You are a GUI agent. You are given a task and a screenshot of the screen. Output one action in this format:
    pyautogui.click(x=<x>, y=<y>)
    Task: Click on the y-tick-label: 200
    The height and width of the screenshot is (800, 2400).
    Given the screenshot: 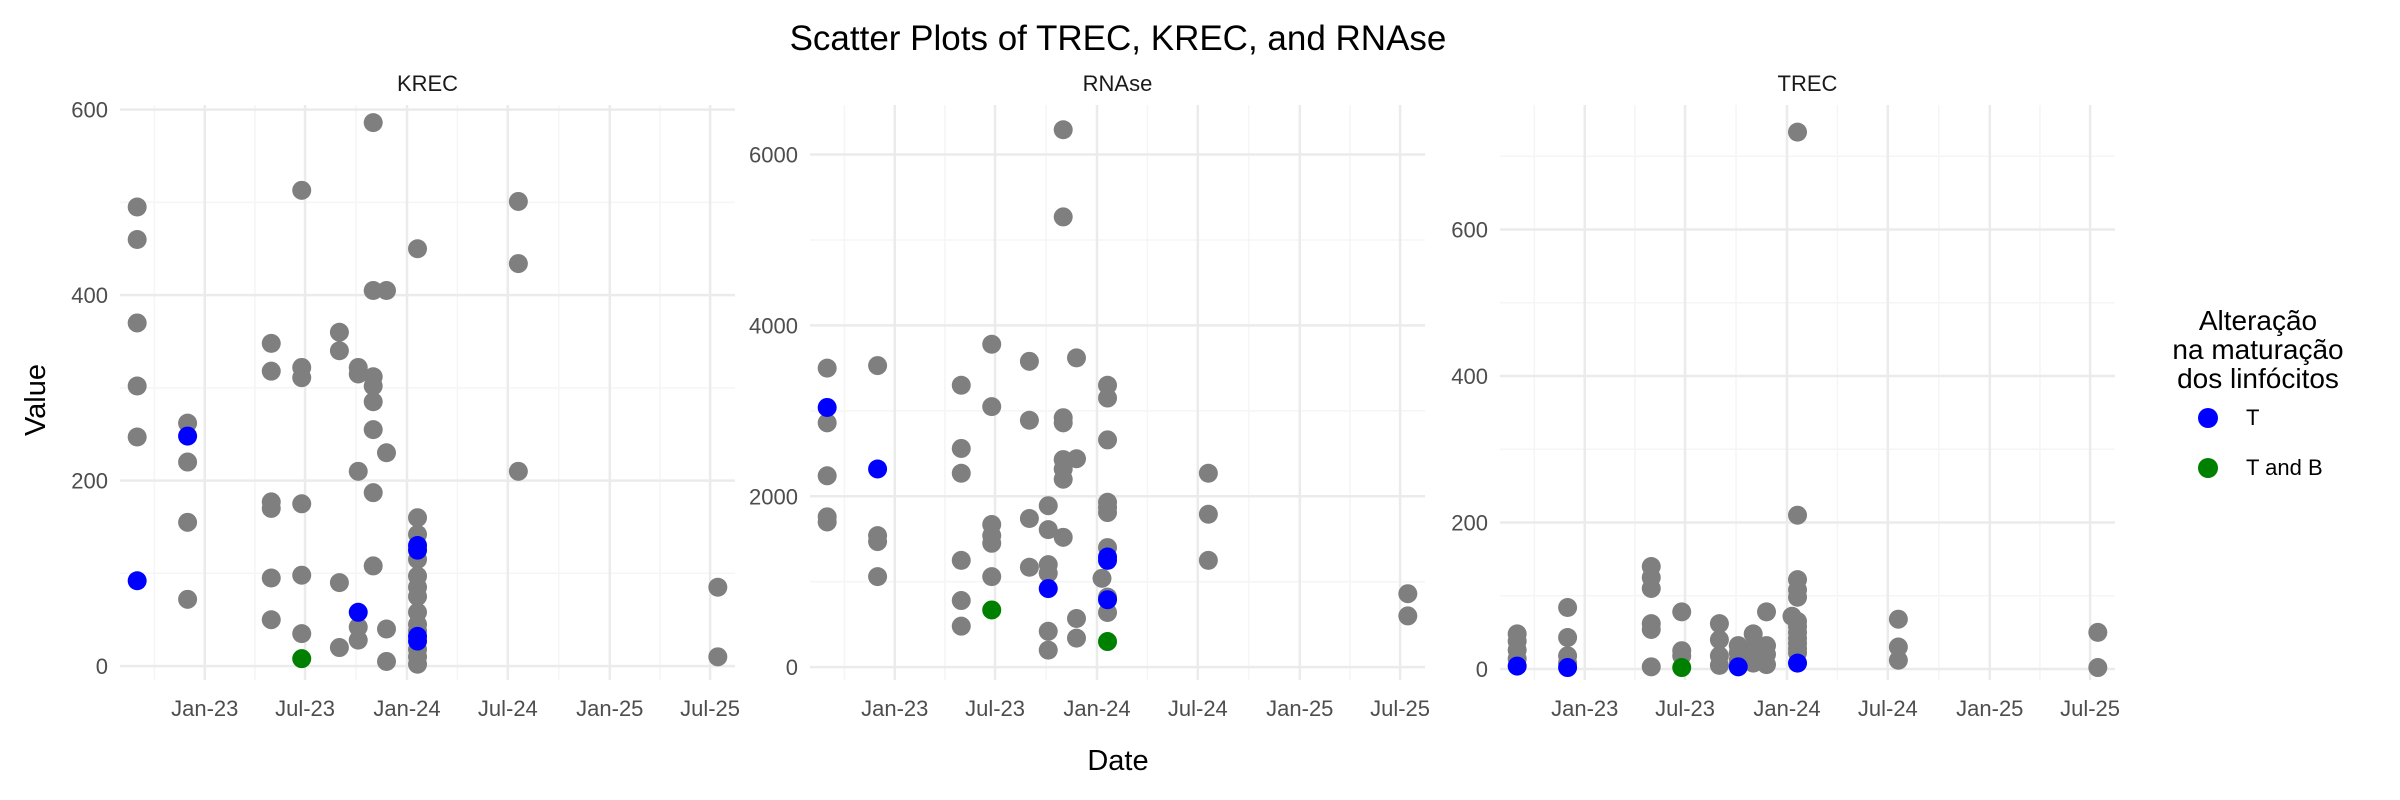 What is the action you would take?
    pyautogui.click(x=1469, y=523)
    